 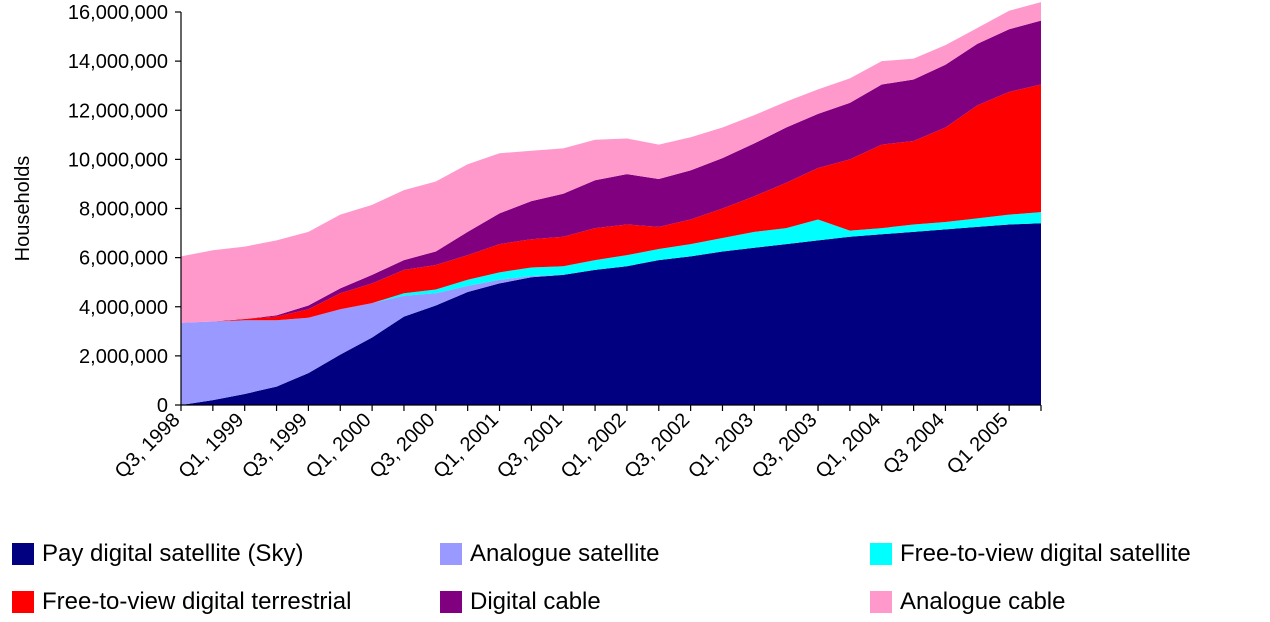 I want to click on x-tick-label: Q1, 1999, so click(x=211, y=446).